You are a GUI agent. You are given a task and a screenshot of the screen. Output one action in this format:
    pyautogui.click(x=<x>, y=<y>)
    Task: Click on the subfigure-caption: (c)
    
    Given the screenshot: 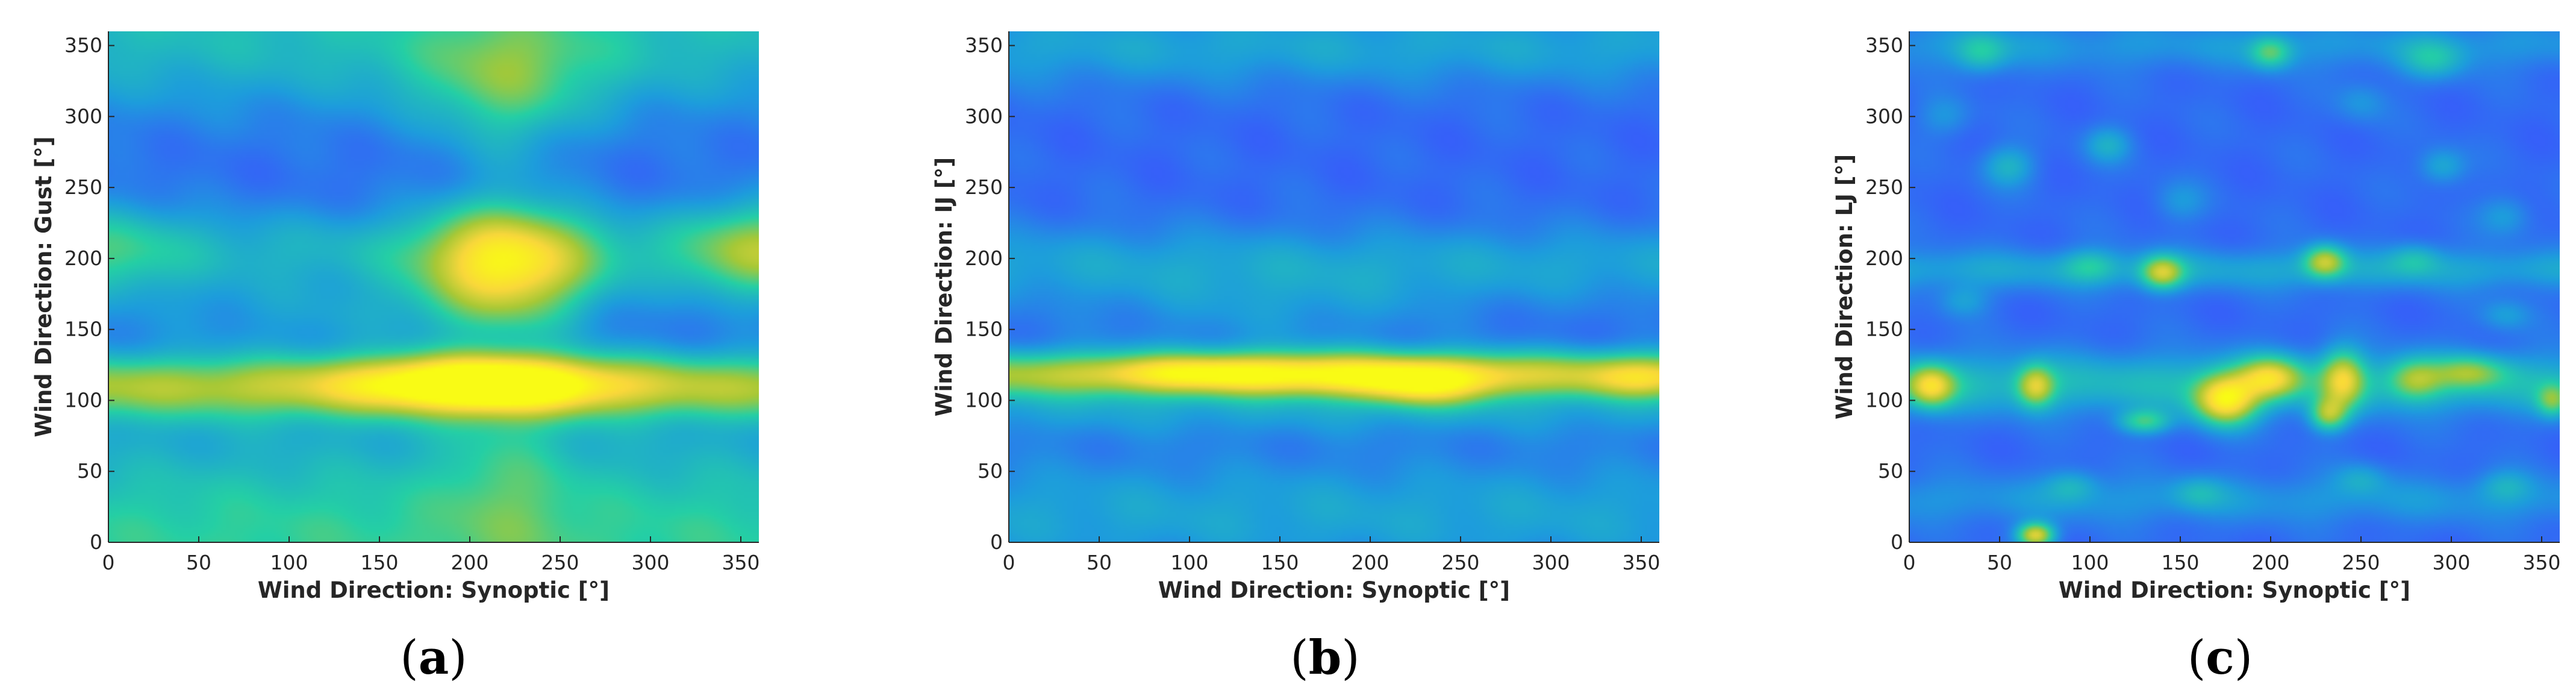 What is the action you would take?
    pyautogui.click(x=2220, y=657)
    